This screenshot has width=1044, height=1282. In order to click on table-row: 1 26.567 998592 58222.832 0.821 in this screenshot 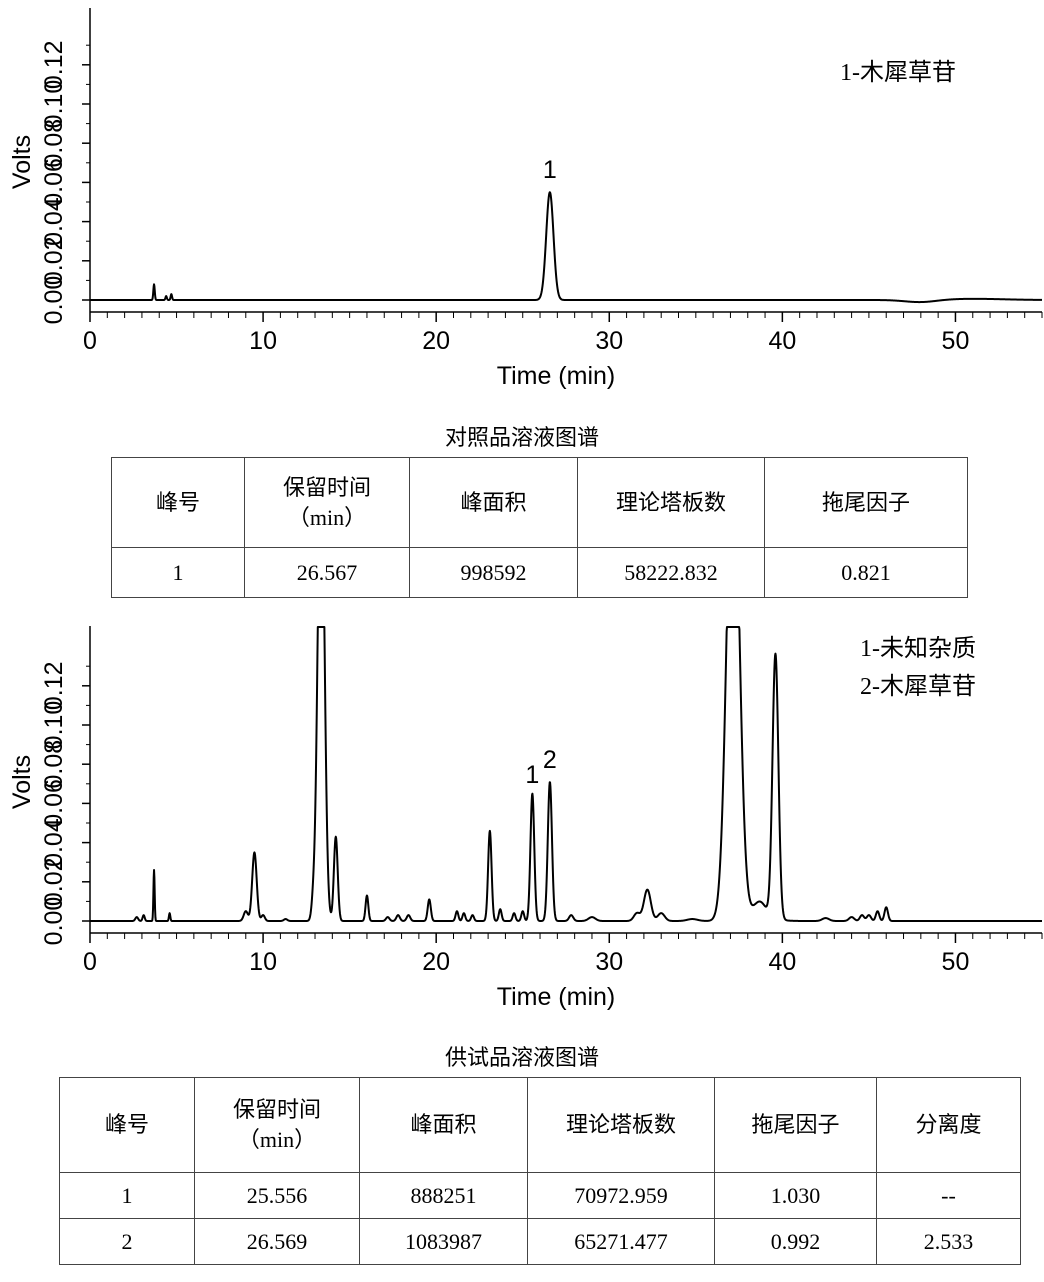, I will do `click(539, 572)`.